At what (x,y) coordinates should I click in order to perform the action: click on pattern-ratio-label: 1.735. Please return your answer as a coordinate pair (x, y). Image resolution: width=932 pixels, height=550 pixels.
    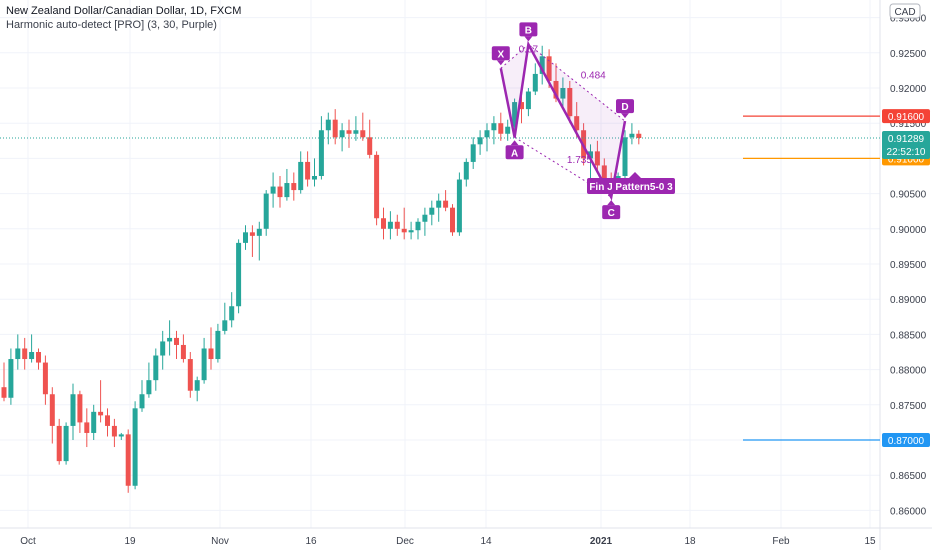
    Looking at the image, I should click on (579, 160).